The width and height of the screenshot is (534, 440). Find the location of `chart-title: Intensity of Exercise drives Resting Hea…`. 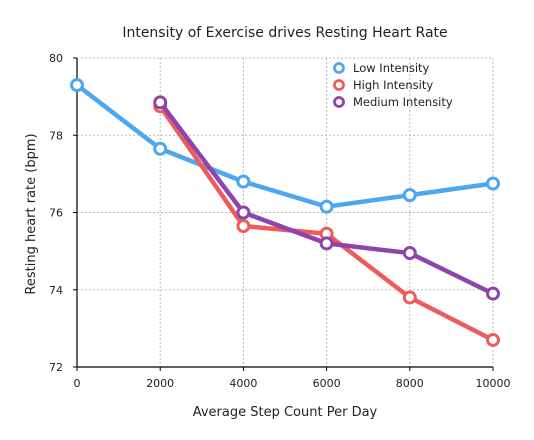

chart-title: Intensity of Exercise drives Resting Hea… is located at coordinates (284, 33).